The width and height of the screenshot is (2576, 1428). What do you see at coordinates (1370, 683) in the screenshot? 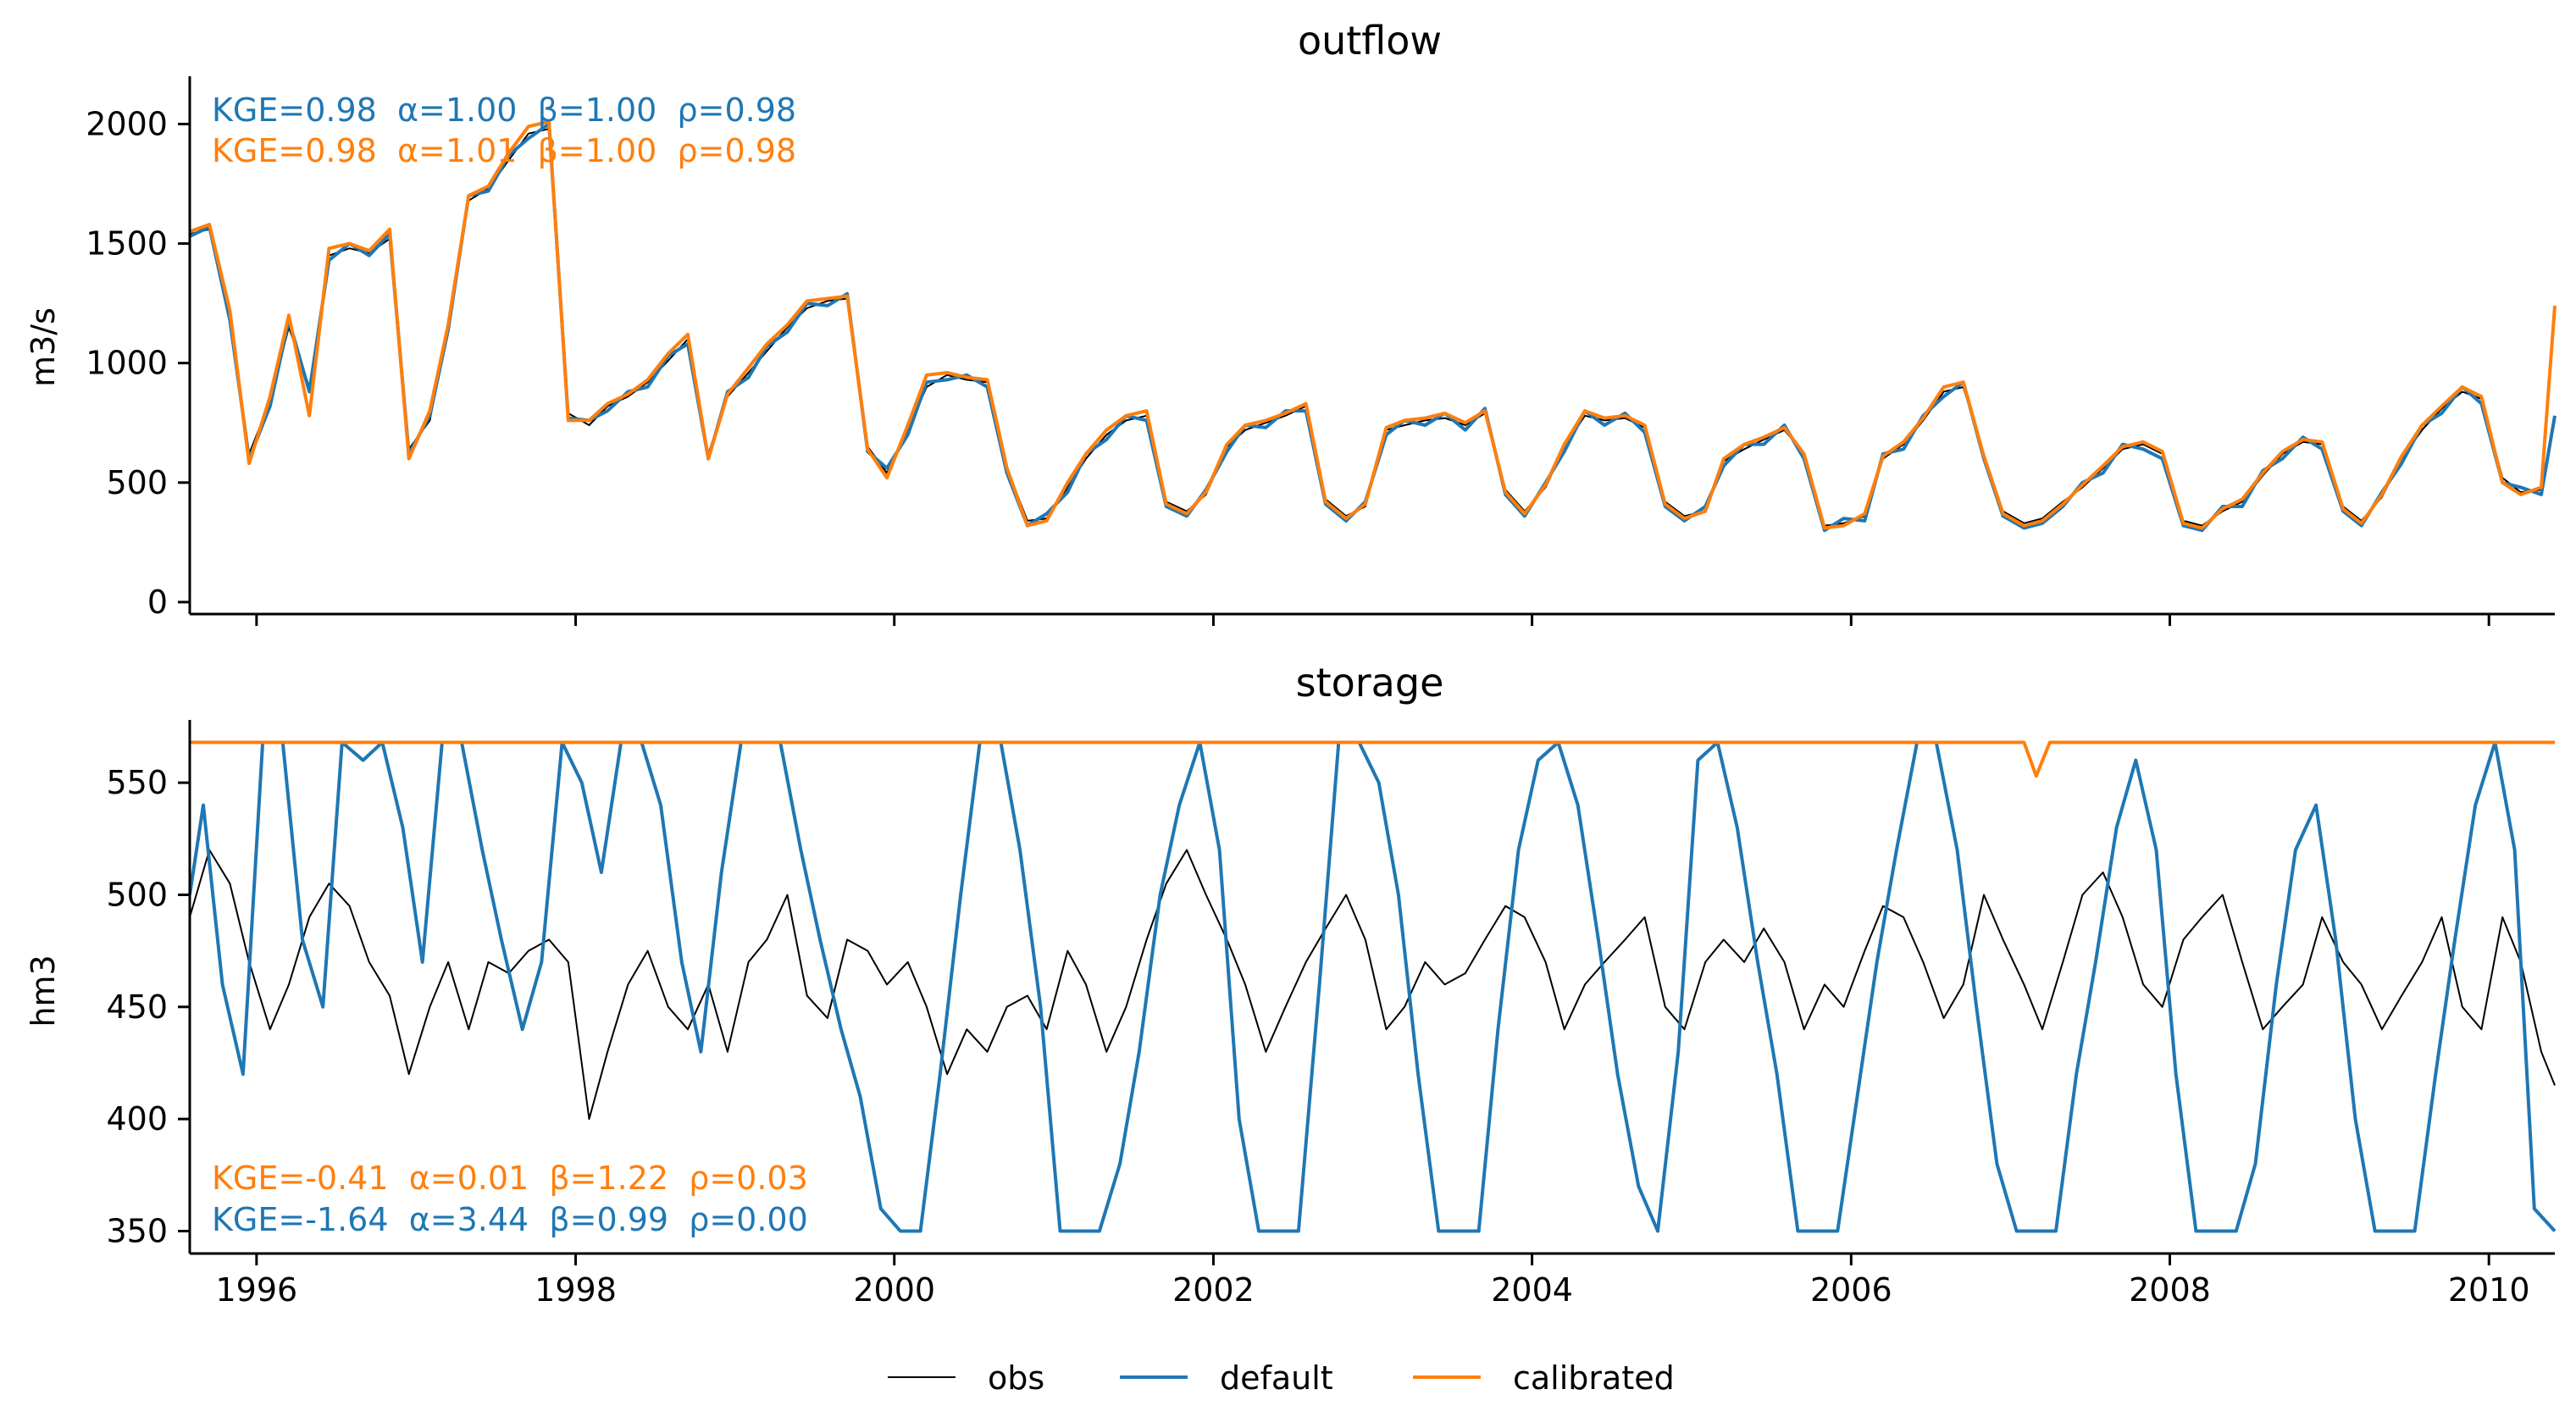
I see `panel-title-storage: storage` at bounding box center [1370, 683].